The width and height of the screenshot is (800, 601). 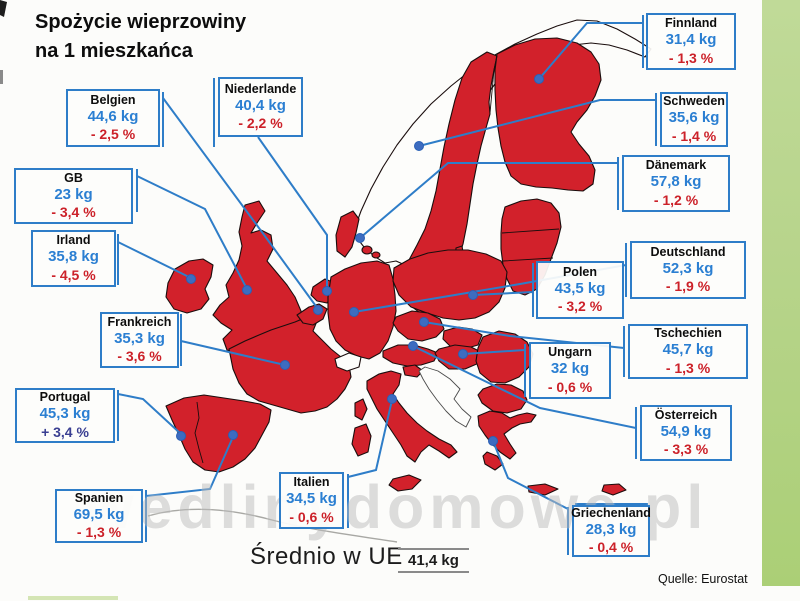 What do you see at coordinates (694, 101) in the screenshot?
I see `country-name: Schweden` at bounding box center [694, 101].